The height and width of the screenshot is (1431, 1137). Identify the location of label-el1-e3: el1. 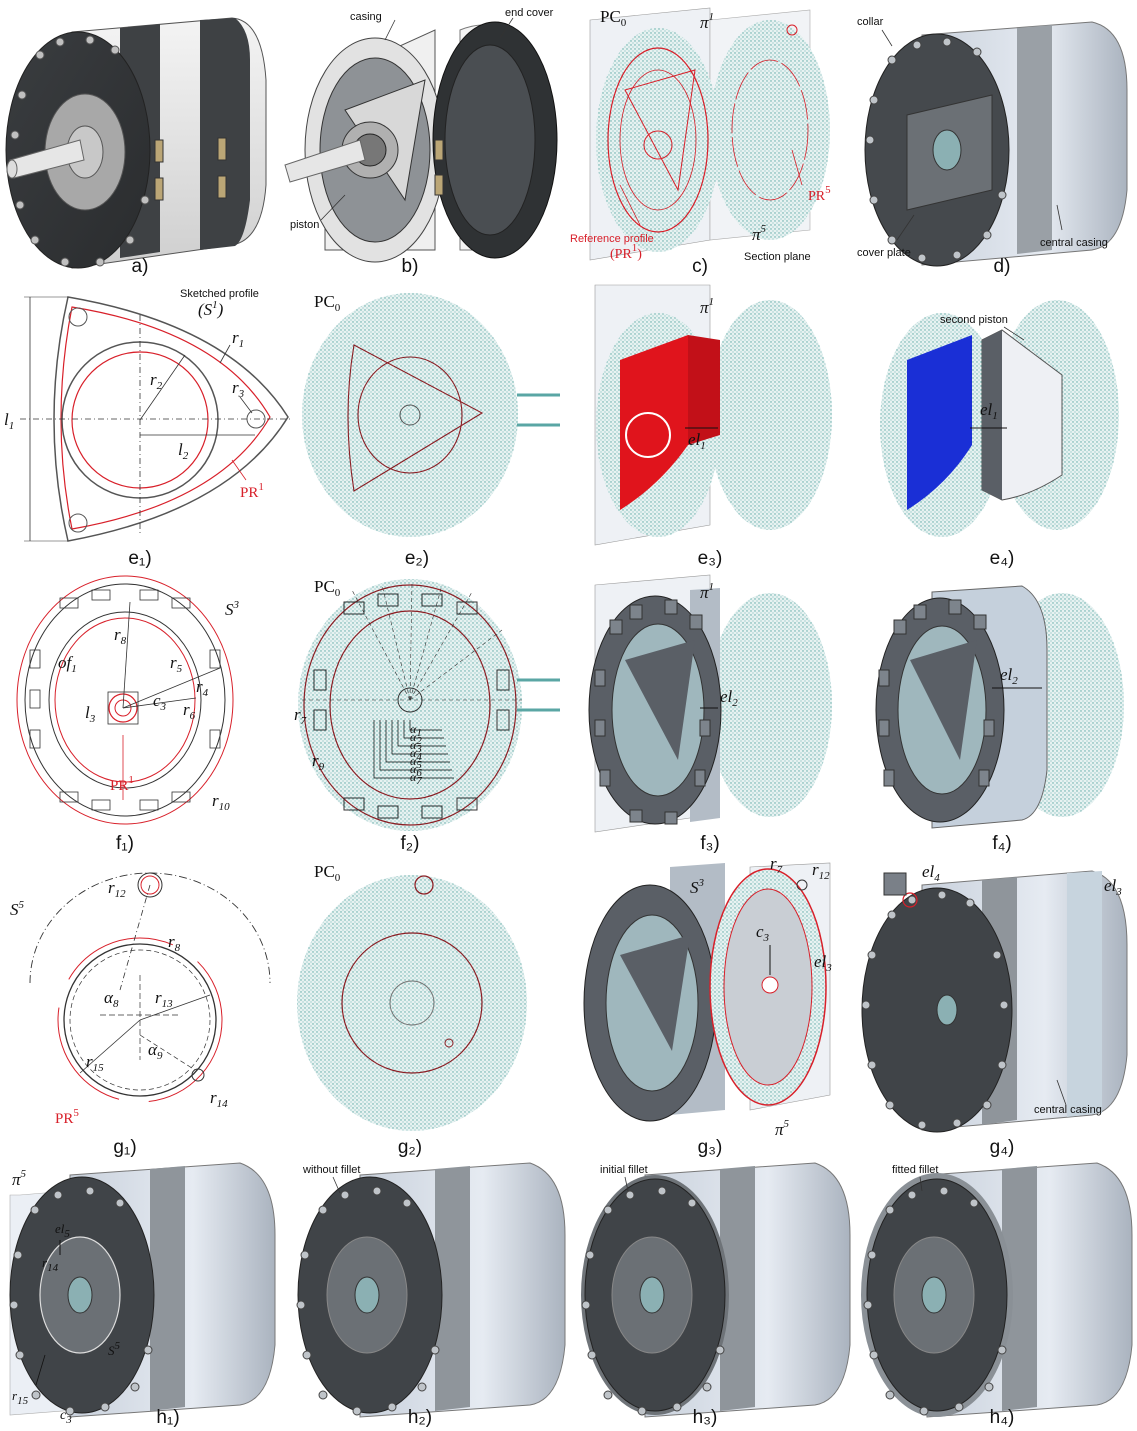
(697, 441).